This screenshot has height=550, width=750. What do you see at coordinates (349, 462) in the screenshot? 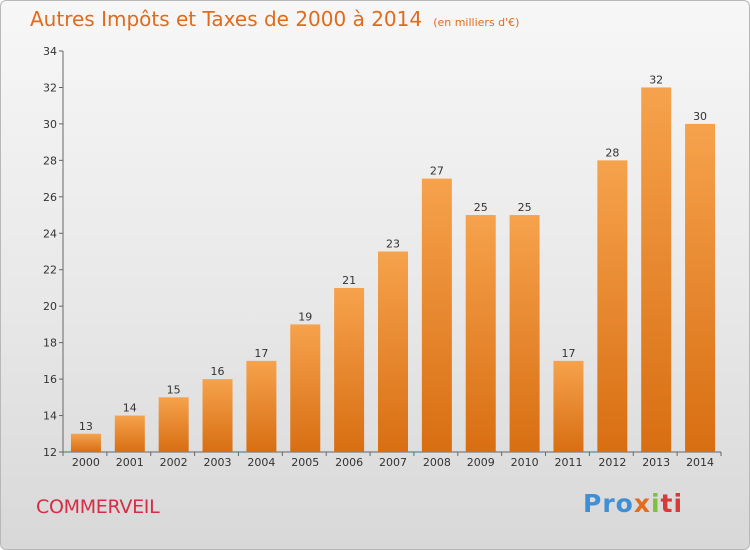
I see `x-tick-label: 2006` at bounding box center [349, 462].